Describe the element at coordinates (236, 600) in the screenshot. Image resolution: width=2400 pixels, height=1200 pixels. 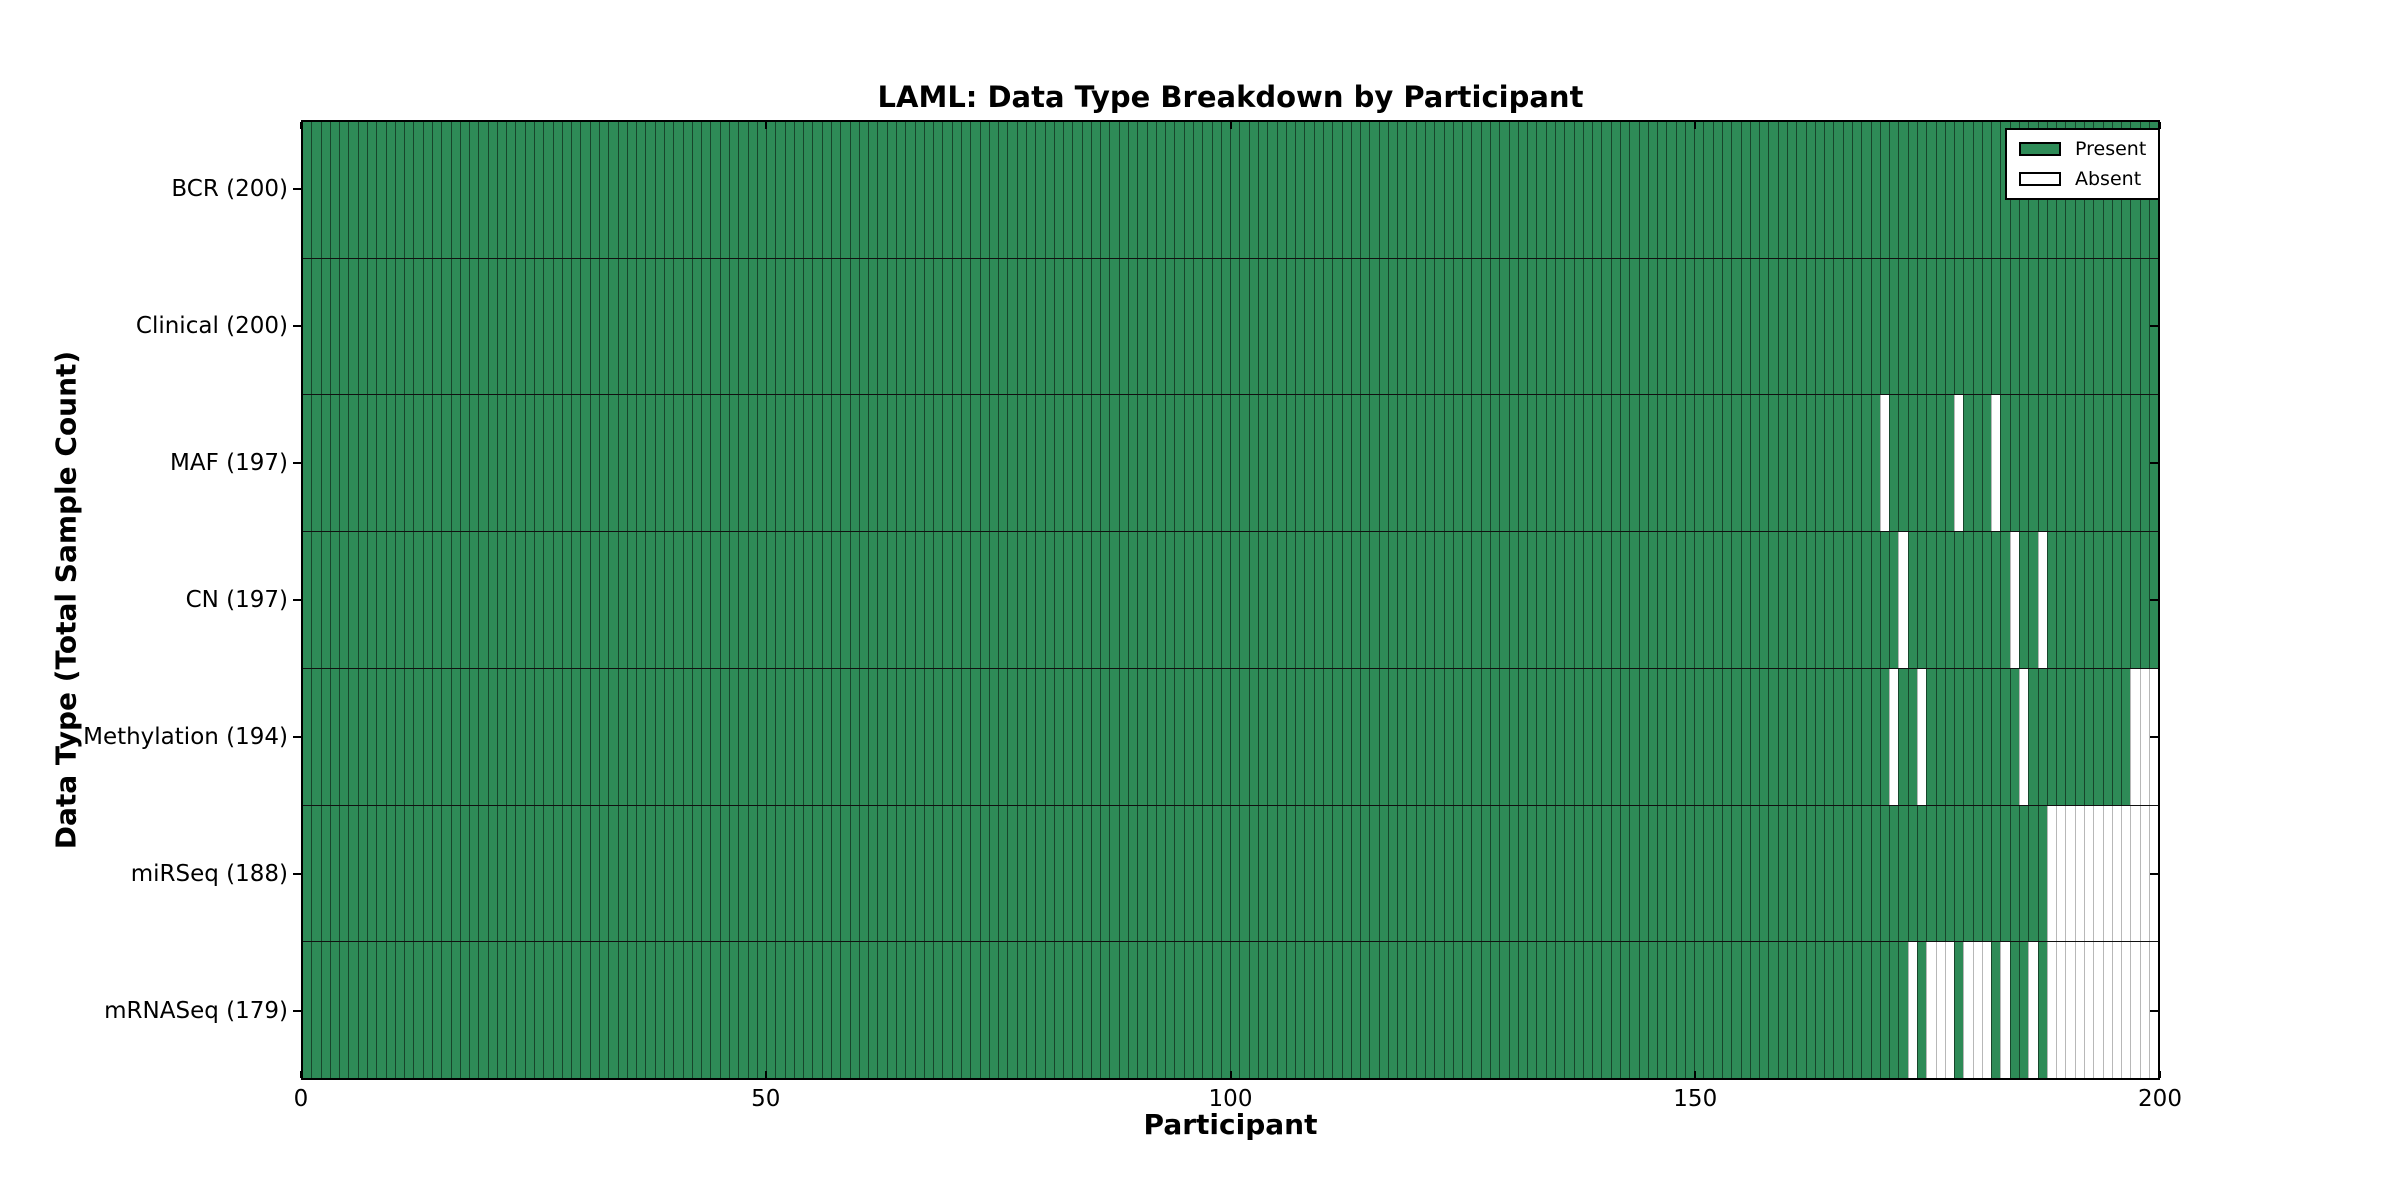
I see `y-tick-label-cn: CN (197)` at that location.